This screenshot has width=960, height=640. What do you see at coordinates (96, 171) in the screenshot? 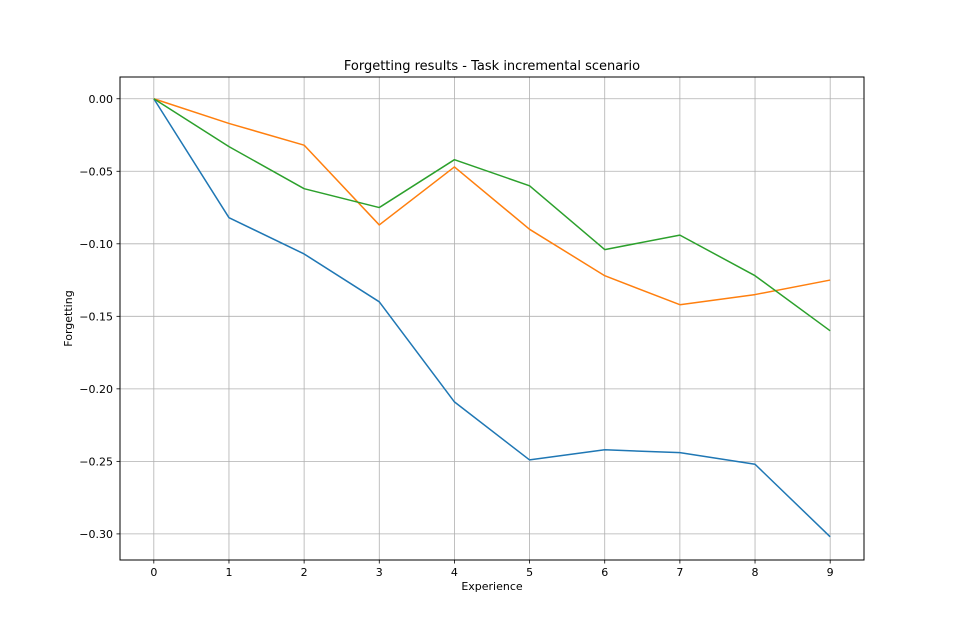
I see `y-tick-label: −0.05` at bounding box center [96, 171].